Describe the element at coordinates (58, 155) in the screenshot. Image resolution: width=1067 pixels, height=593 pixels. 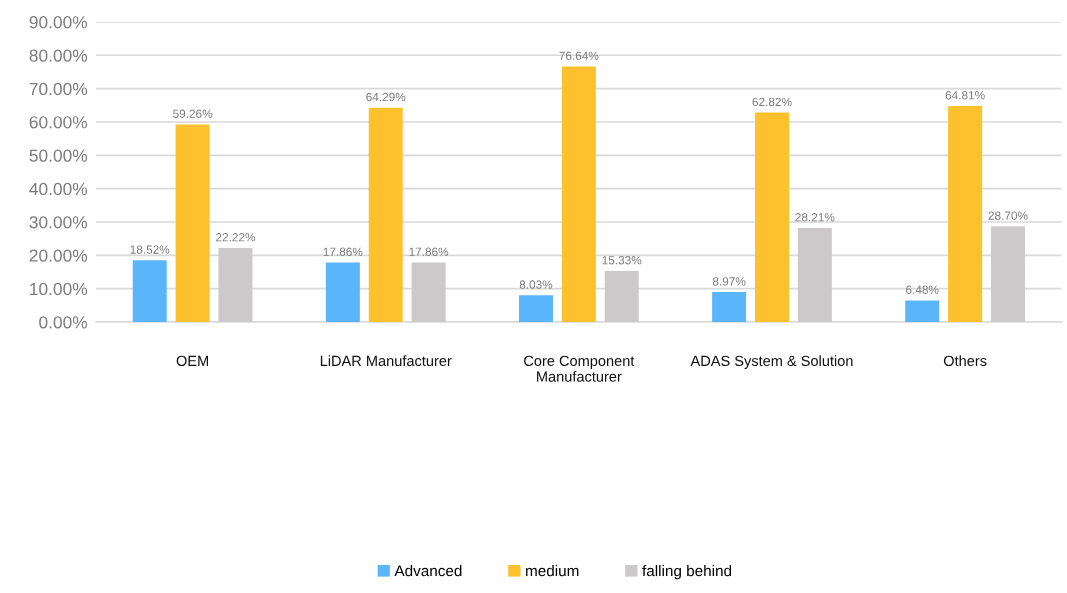
I see `y-tick-label: 50.00%` at that location.